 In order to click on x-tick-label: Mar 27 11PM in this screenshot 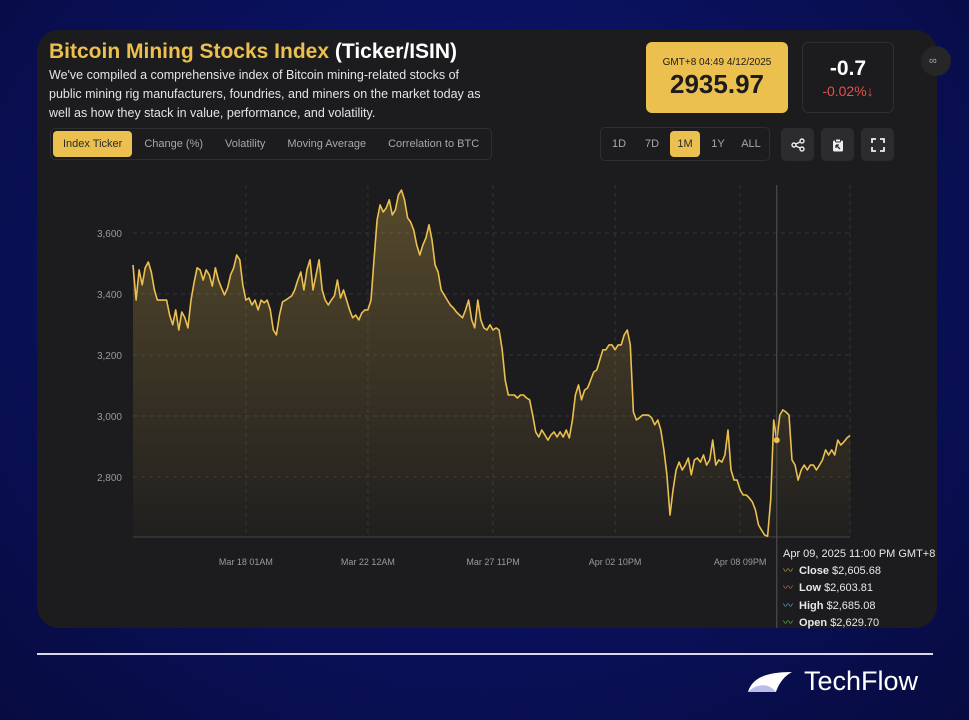, I will do `click(492, 562)`.